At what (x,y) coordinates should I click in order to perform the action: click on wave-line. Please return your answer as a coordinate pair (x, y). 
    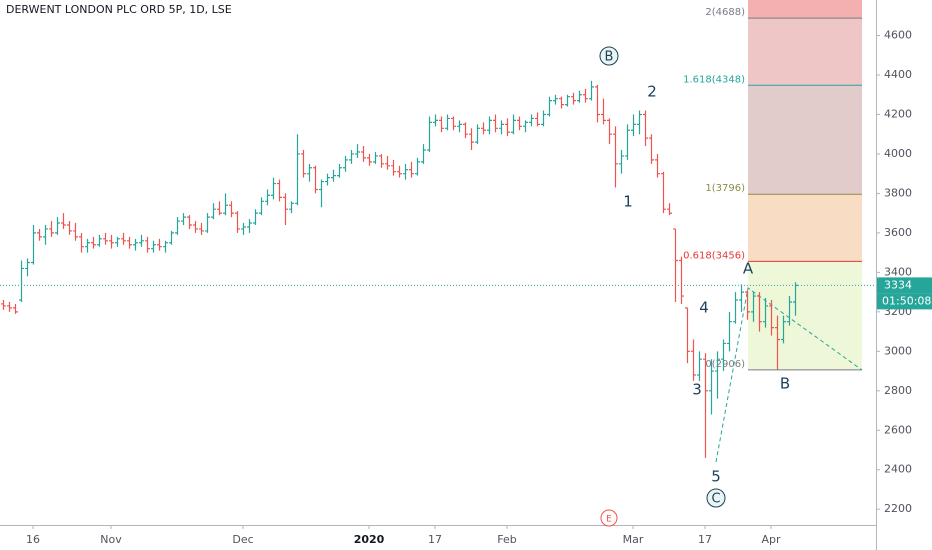
    Looking at the image, I should click on (789, 375).